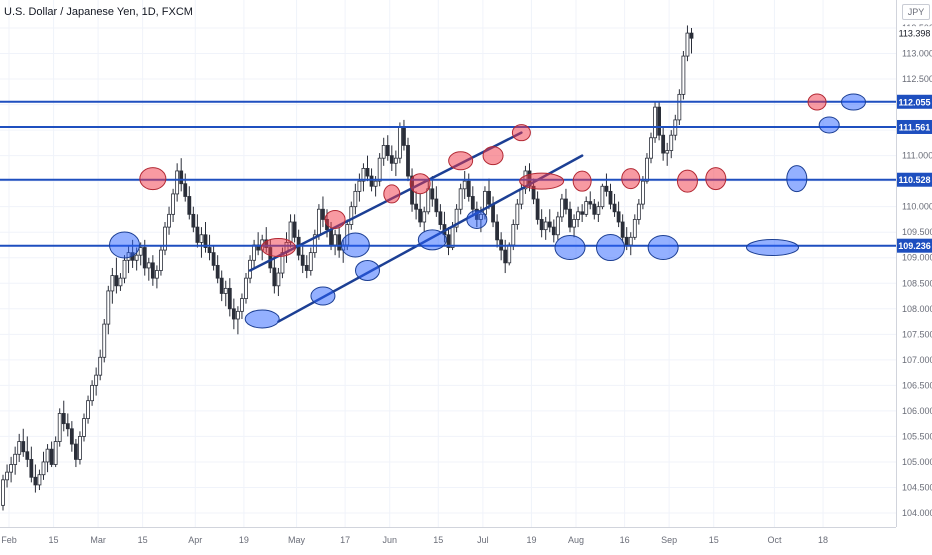 Image resolution: width=932 pixels, height=555 pixels. Describe the element at coordinates (9, 540) in the screenshot. I see `x-tick-label: Feb` at that location.